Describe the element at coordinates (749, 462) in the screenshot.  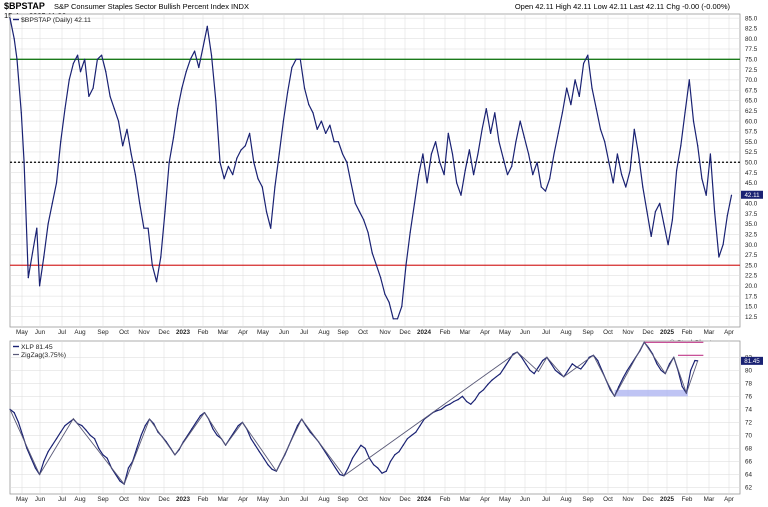
I see `bottom-panel-y-tick-label: 66` at that location.